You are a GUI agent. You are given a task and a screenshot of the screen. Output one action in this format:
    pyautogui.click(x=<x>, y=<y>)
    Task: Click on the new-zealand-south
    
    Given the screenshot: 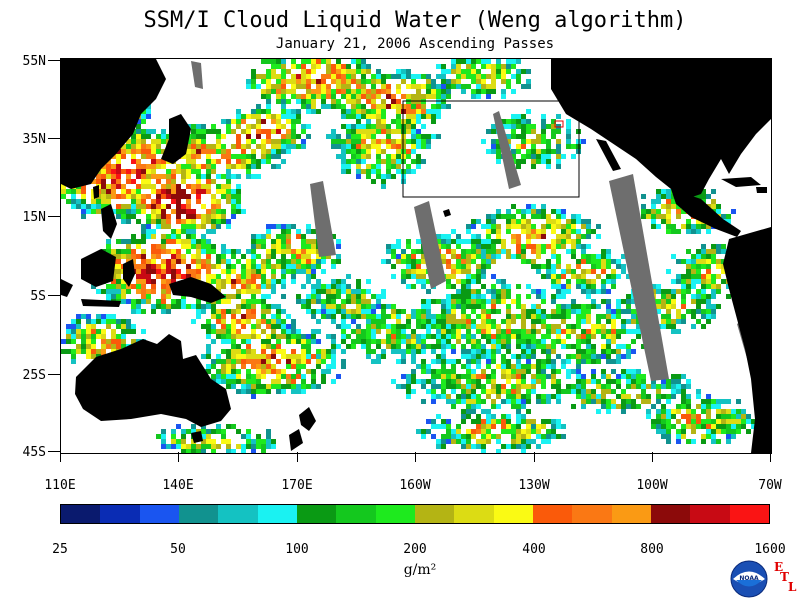 What is the action you would take?
    pyautogui.click(x=296, y=440)
    